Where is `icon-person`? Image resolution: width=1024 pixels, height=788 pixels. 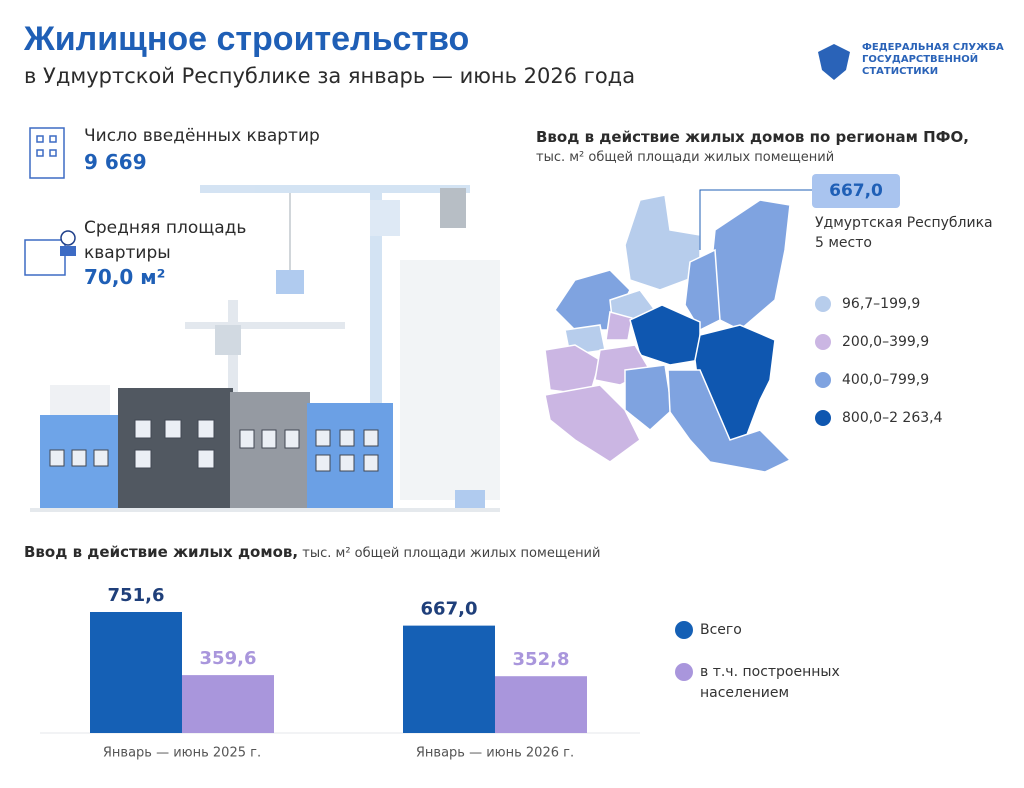 icon-person is located at coordinates (50, 253).